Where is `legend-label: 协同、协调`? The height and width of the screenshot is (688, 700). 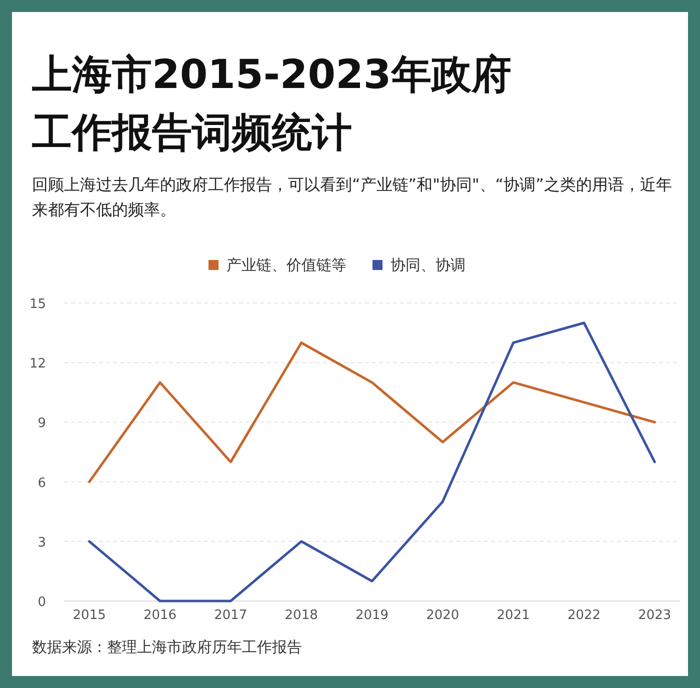 legend-label: 协同、协调 is located at coordinates (428, 265).